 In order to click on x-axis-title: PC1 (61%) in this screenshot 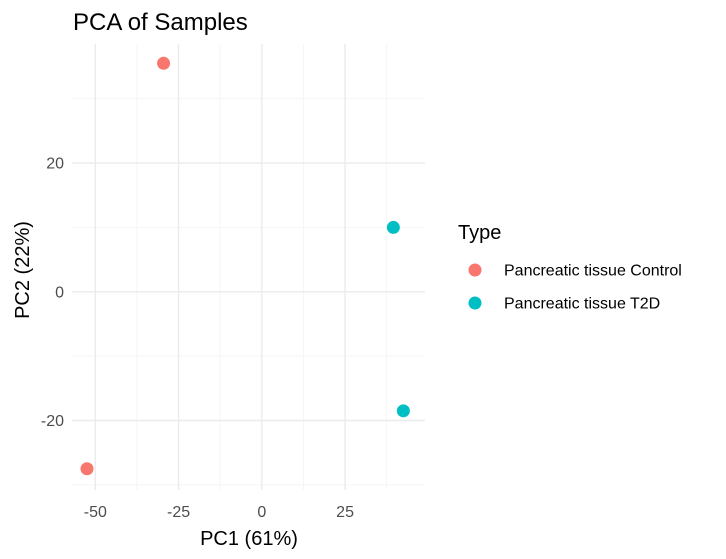, I will do `click(249, 539)`.